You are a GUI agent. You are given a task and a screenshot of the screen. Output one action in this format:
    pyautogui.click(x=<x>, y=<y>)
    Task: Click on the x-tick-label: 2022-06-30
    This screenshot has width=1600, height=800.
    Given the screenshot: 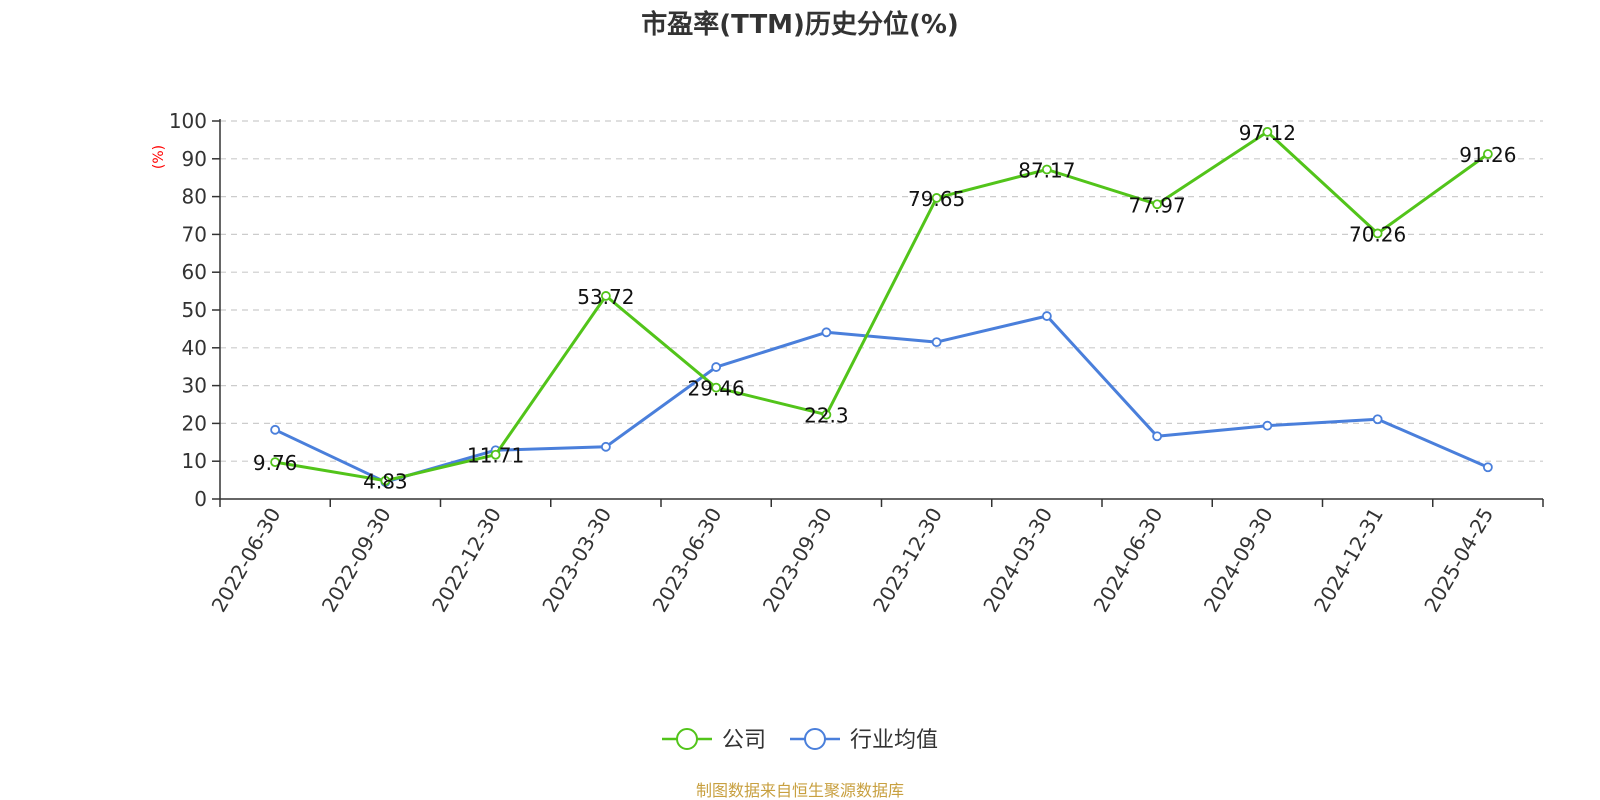 What is the action you would take?
    pyautogui.click(x=246, y=560)
    